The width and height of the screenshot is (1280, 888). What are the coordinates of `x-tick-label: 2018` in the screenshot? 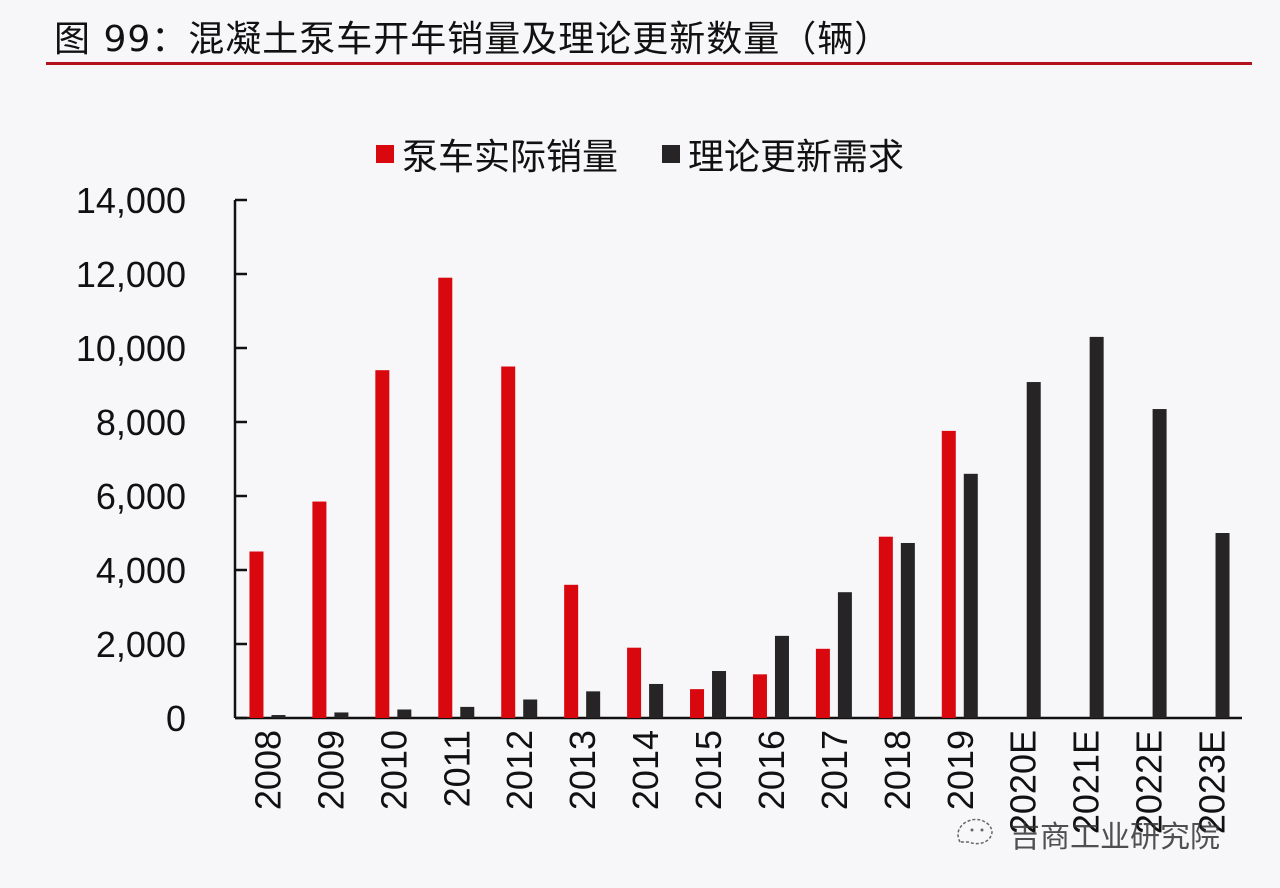 It's located at (897, 770).